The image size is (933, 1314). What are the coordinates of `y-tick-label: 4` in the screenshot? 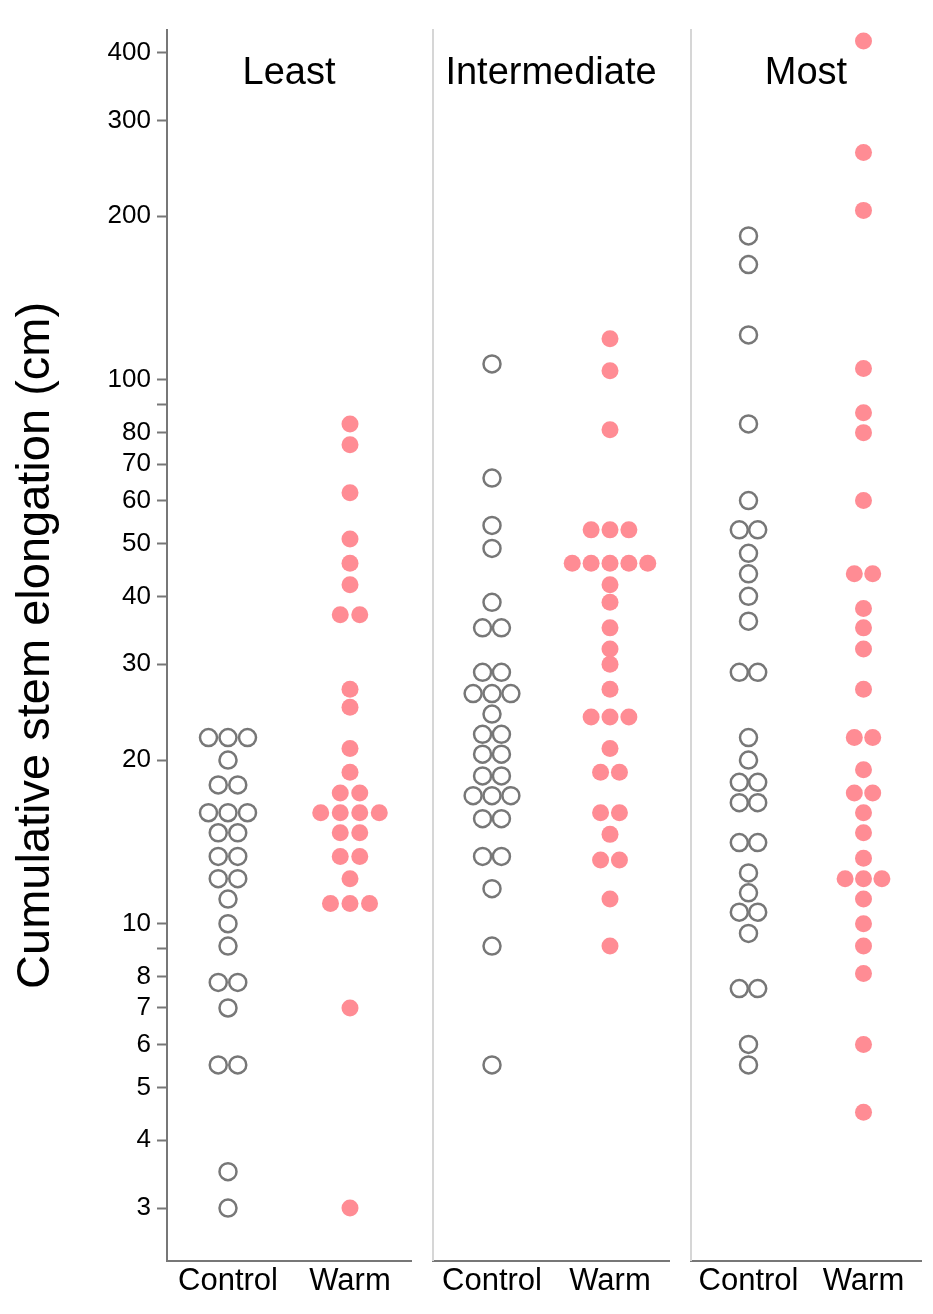 It's located at (143, 1138).